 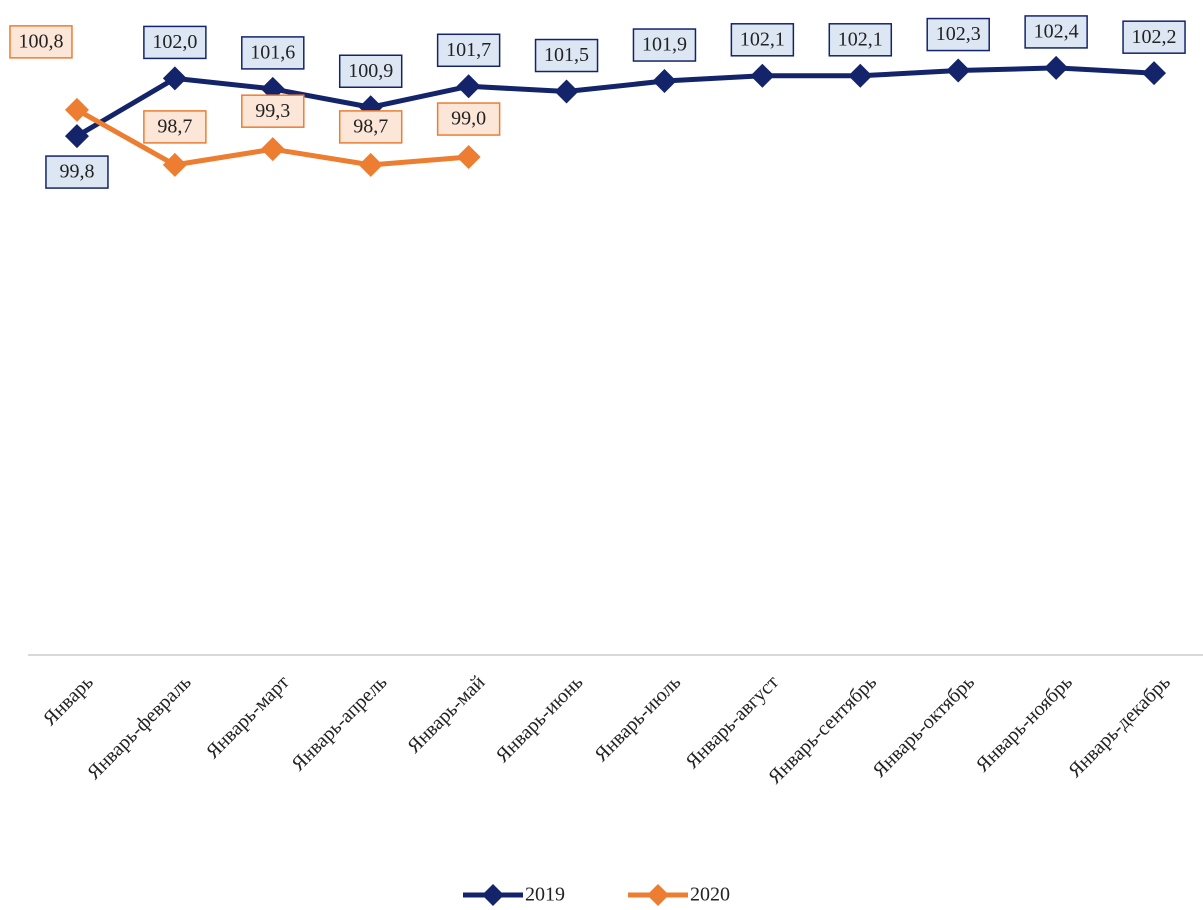 I want to click on data-label: 102,2, so click(x=1154, y=37).